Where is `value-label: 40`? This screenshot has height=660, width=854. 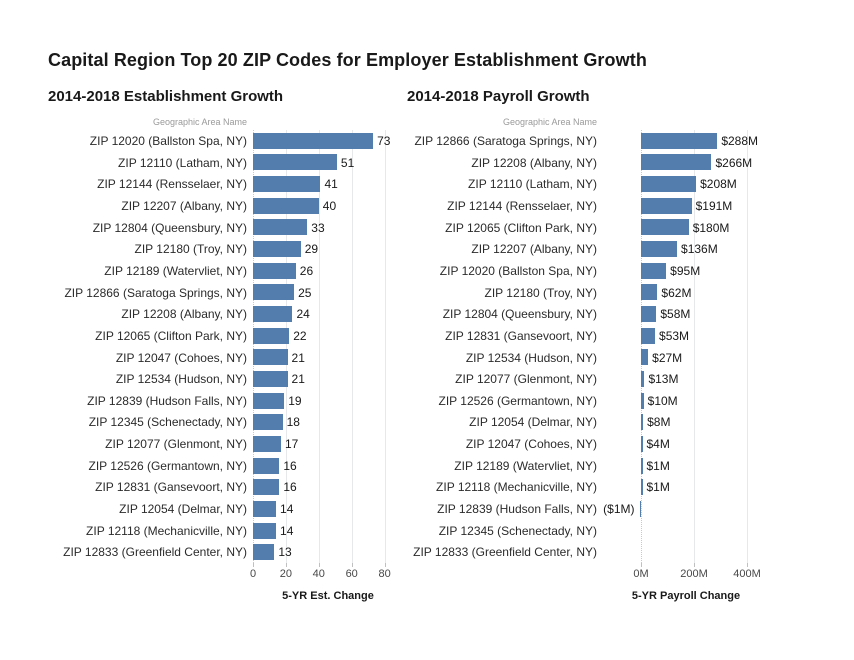
value-label: 40 is located at coordinates (329, 205).